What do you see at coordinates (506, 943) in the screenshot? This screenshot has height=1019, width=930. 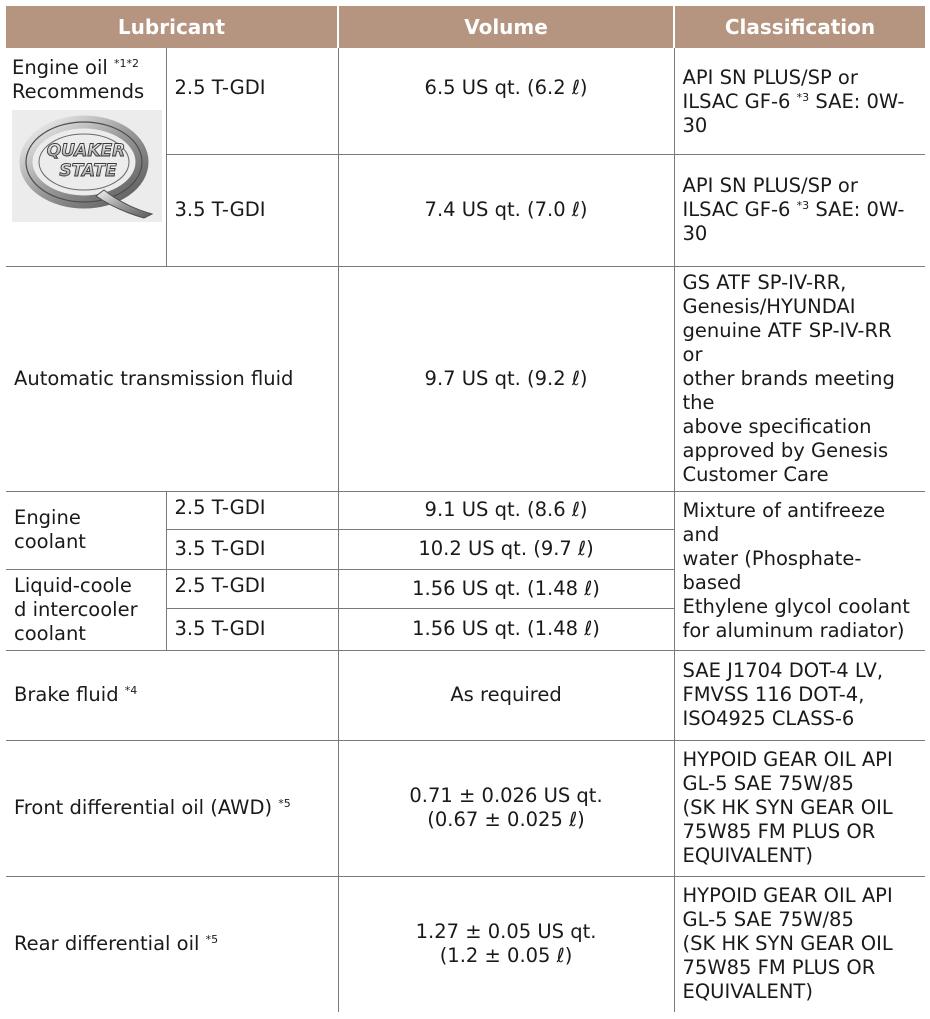 I see `rear-diff-volume: 1.27 ± 0.05 US qt. (1.2 ± 0.05 ℓ)` at bounding box center [506, 943].